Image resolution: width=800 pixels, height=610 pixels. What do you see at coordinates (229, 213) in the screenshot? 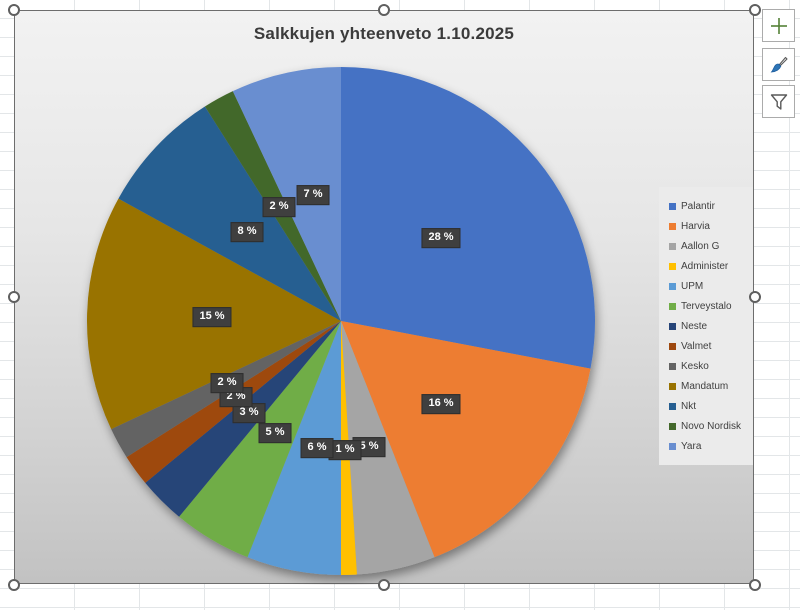
I see `pie-slice-nkt` at bounding box center [229, 213].